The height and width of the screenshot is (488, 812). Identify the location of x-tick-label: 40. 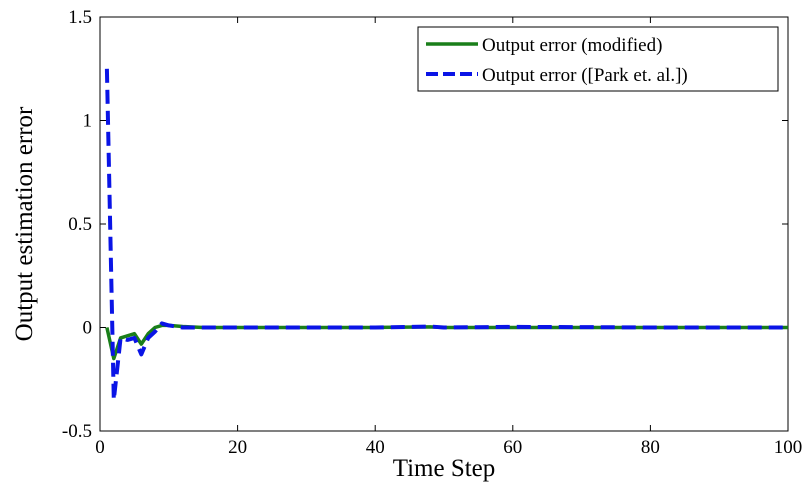
(375, 447).